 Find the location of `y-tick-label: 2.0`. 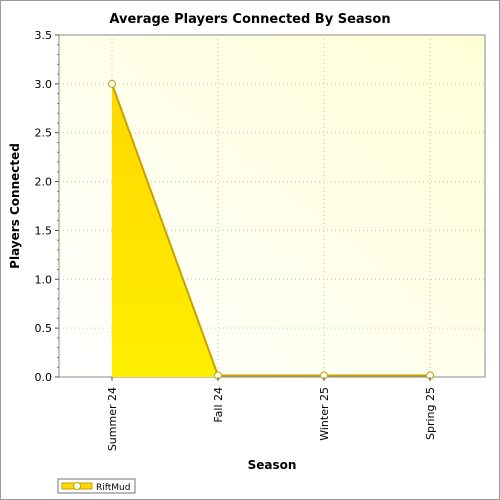

y-tick-label: 2.0 is located at coordinates (44, 182).